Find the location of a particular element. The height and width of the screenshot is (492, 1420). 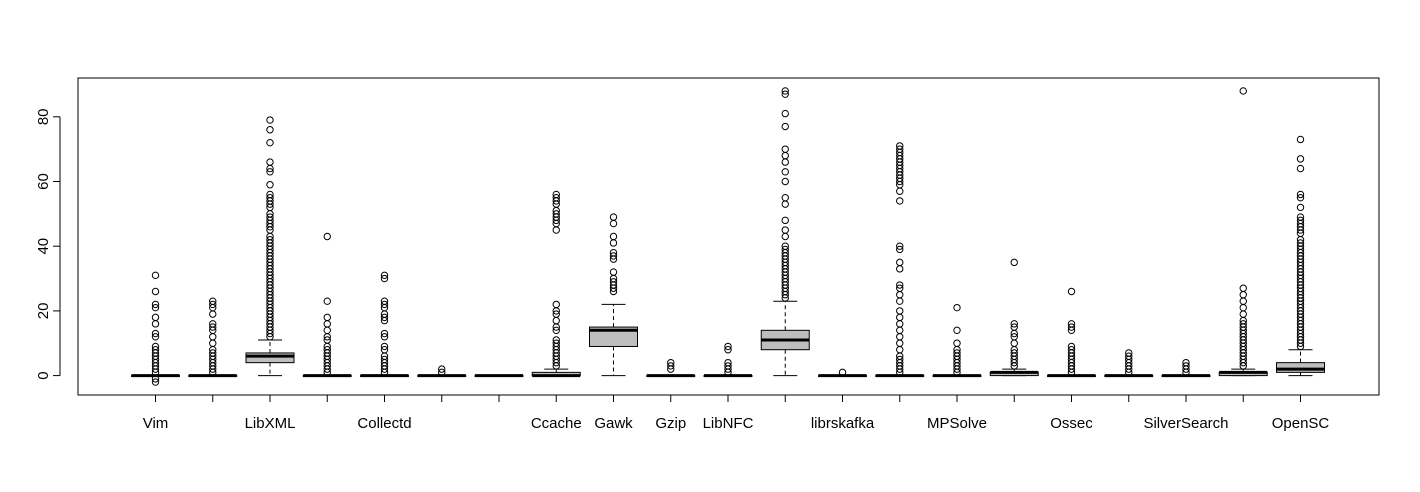

x-tick-label: librskafka is located at coordinates (843, 423).